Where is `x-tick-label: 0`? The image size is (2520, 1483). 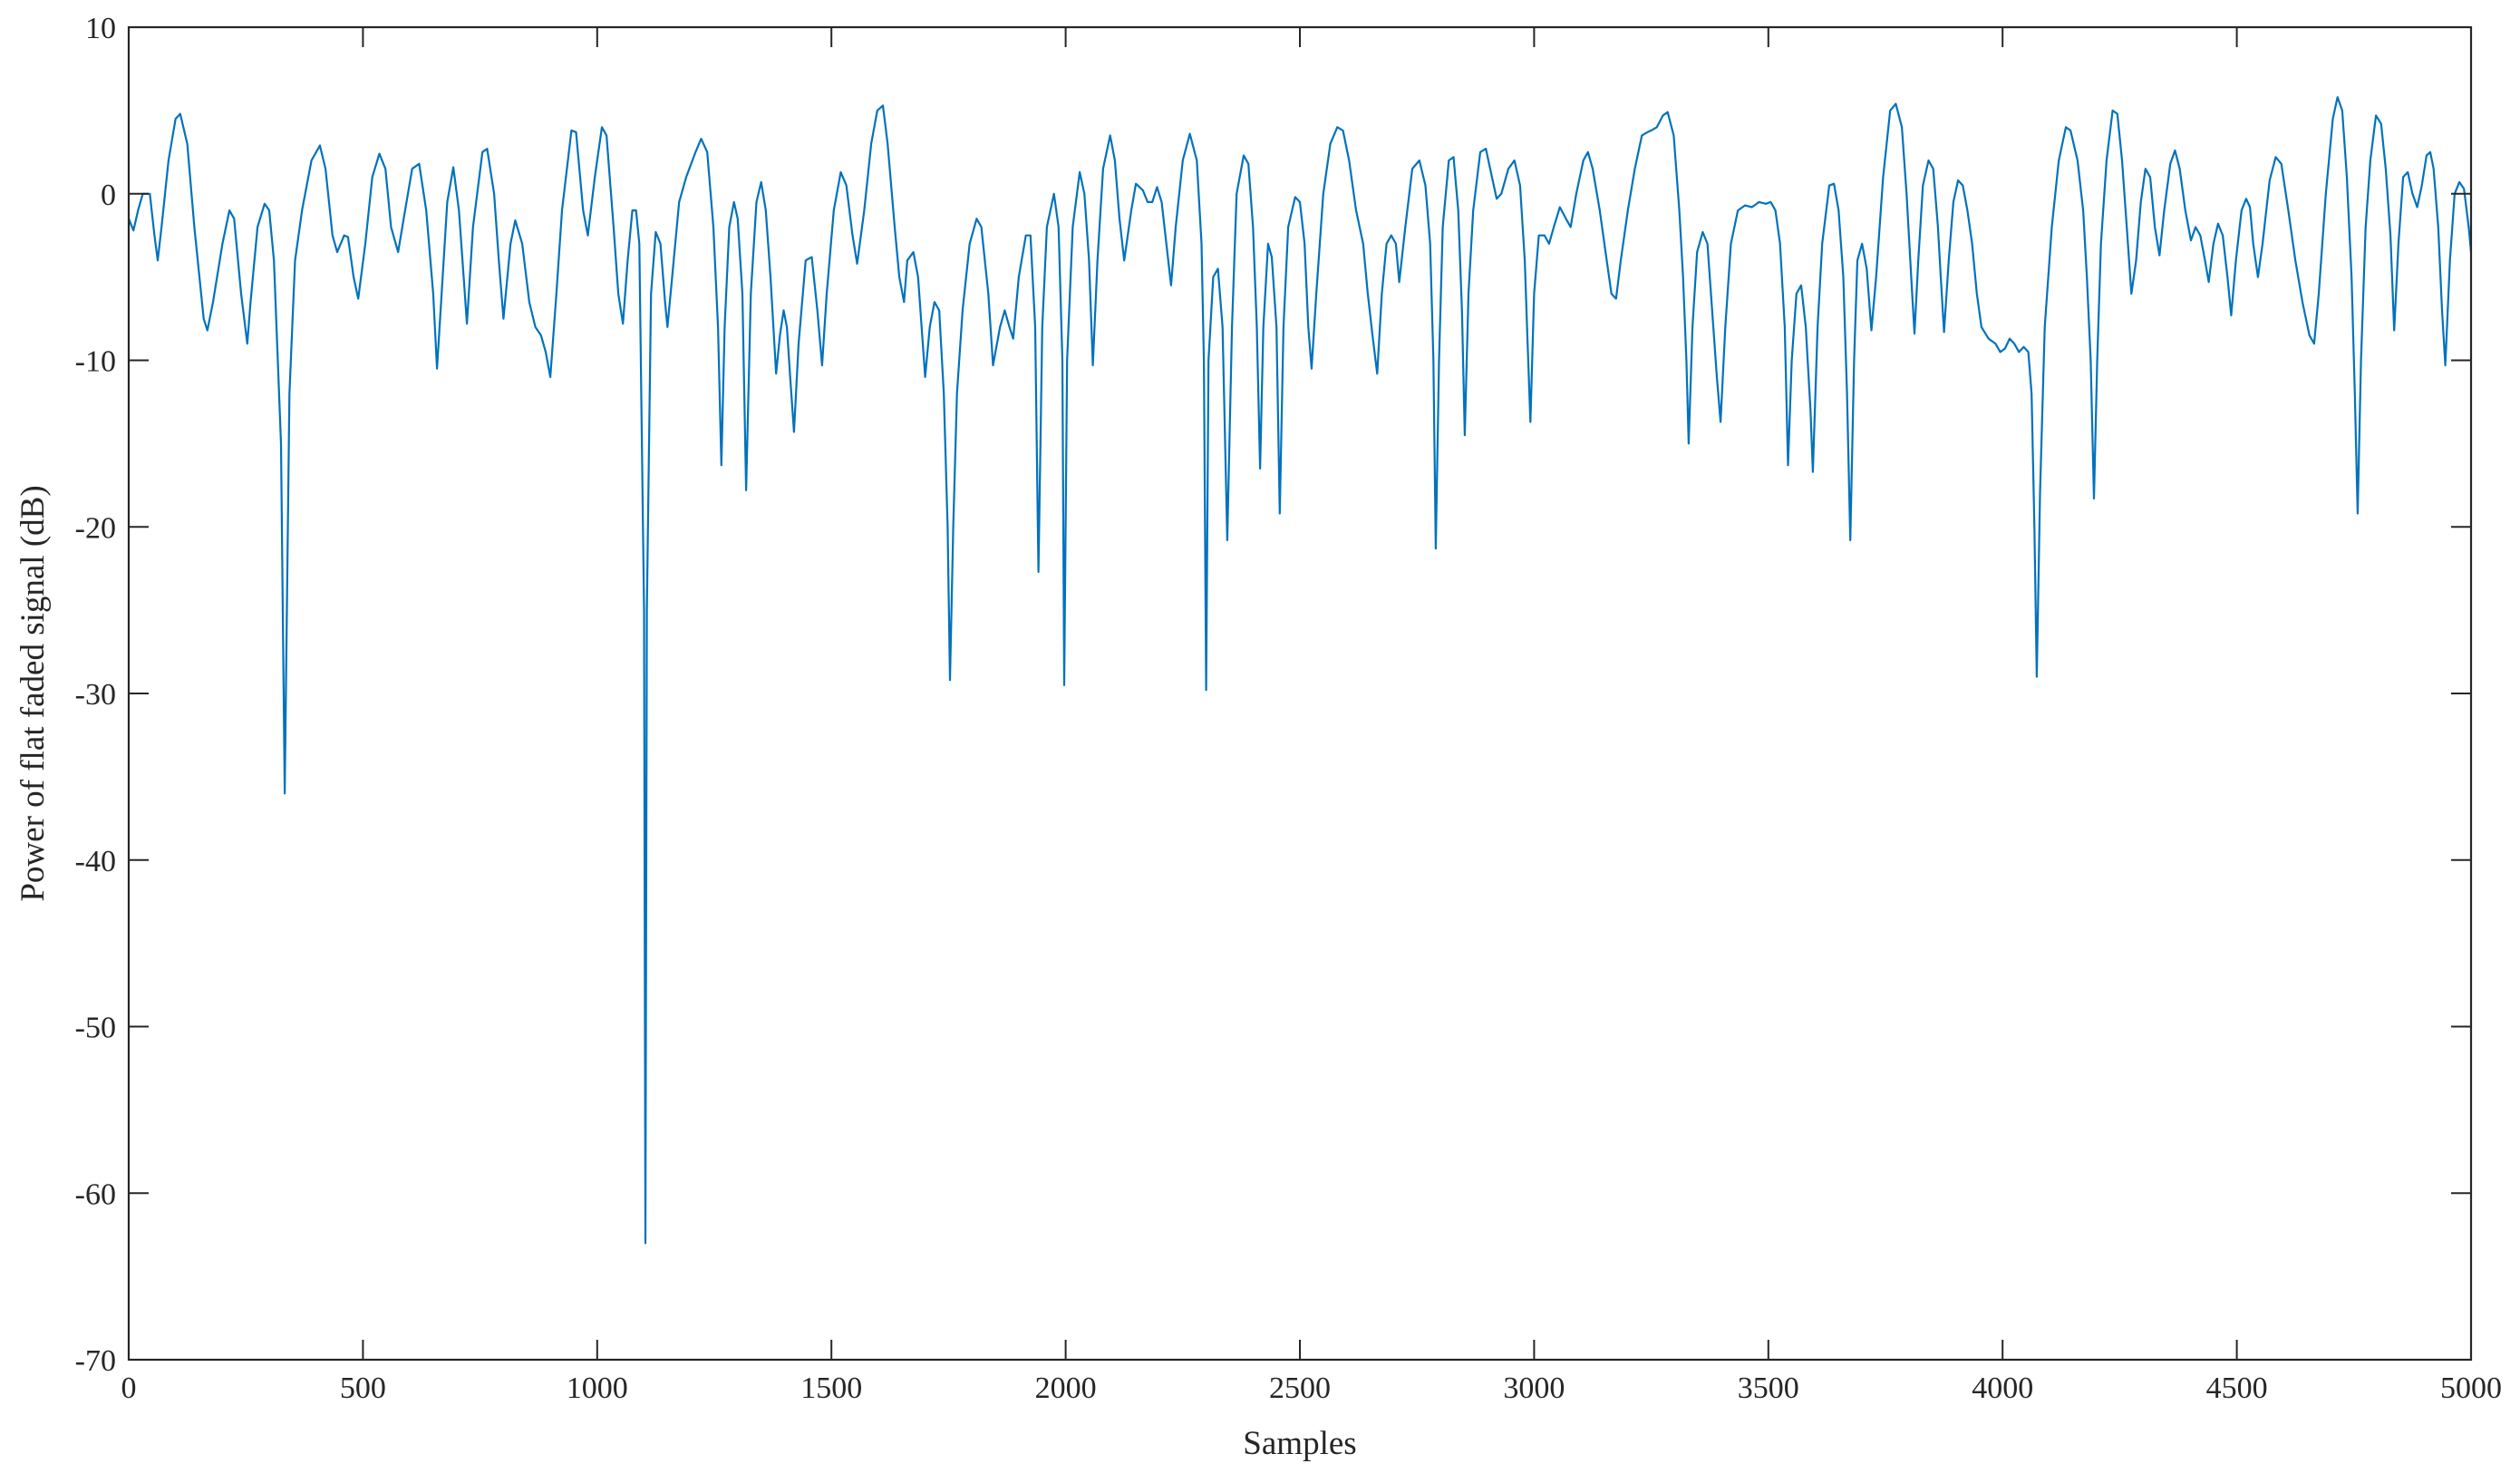 x-tick-label: 0 is located at coordinates (129, 1389).